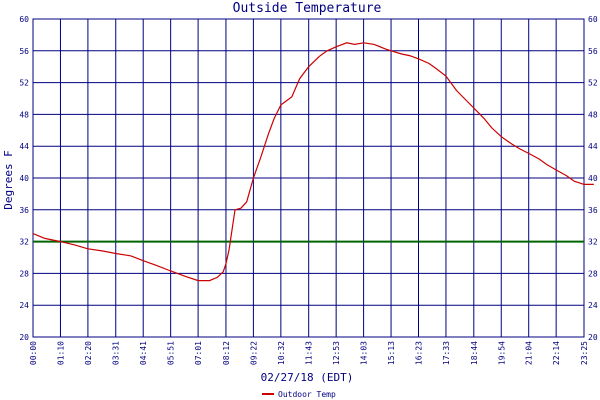  What do you see at coordinates (336, 353) in the screenshot?
I see `x-tick-label: 12:53` at bounding box center [336, 353].